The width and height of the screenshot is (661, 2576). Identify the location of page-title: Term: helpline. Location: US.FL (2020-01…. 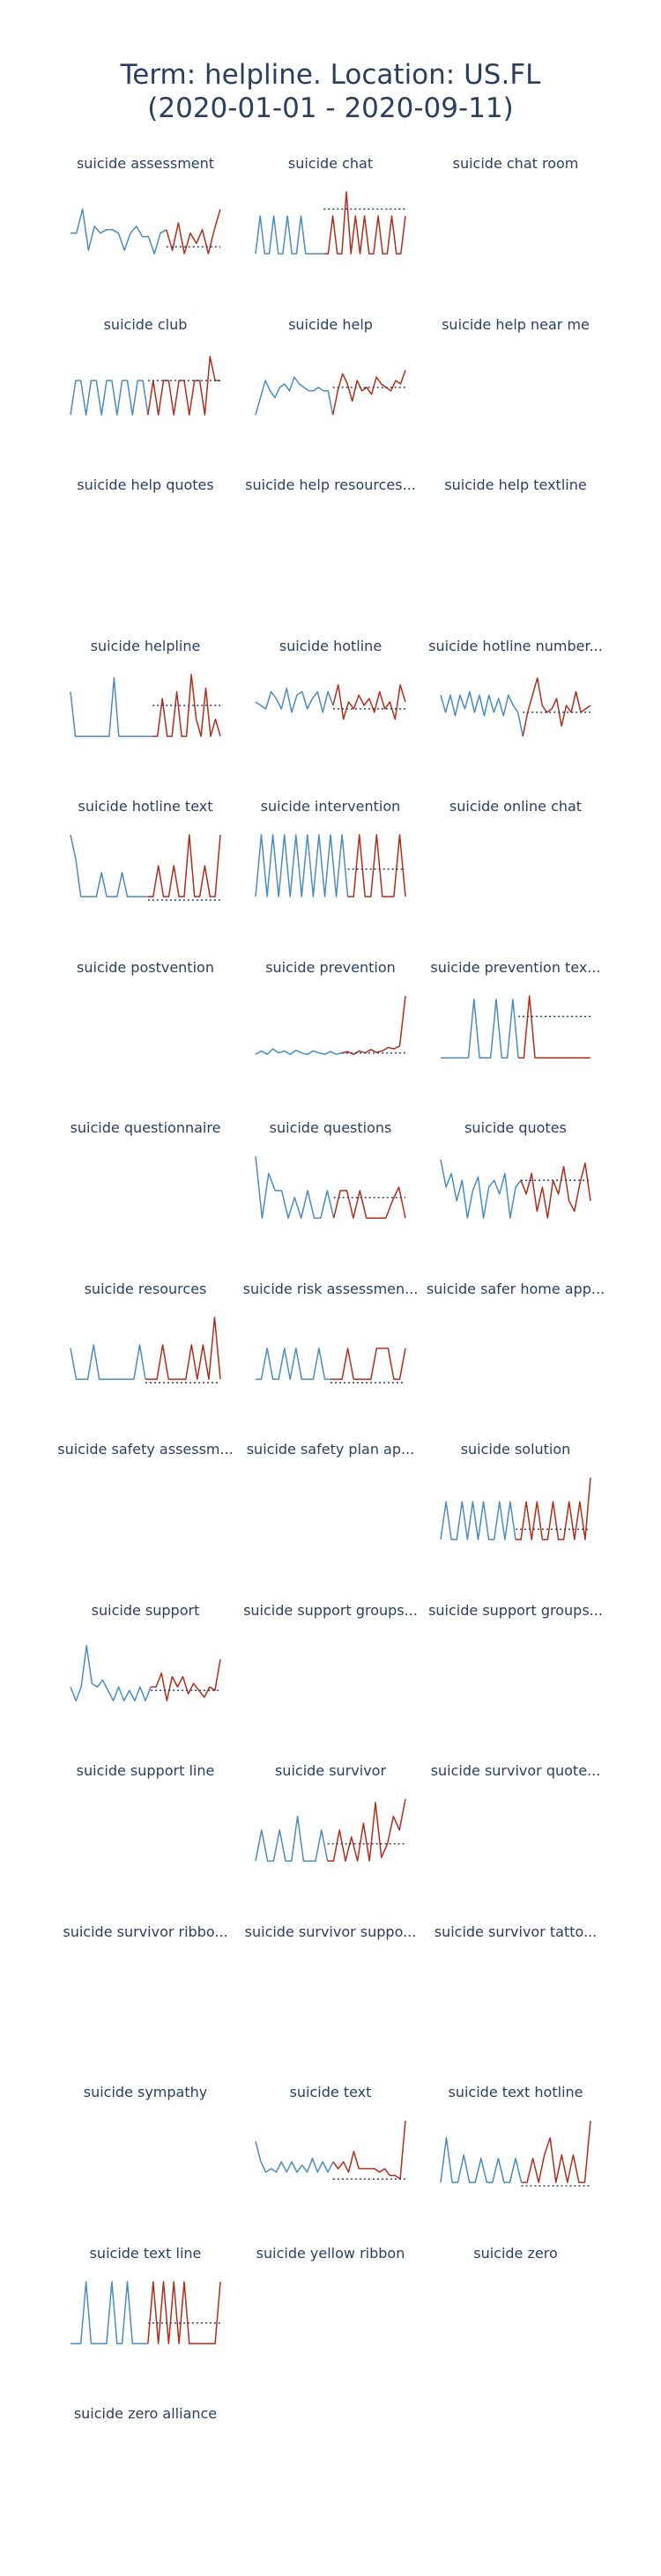
(330, 91).